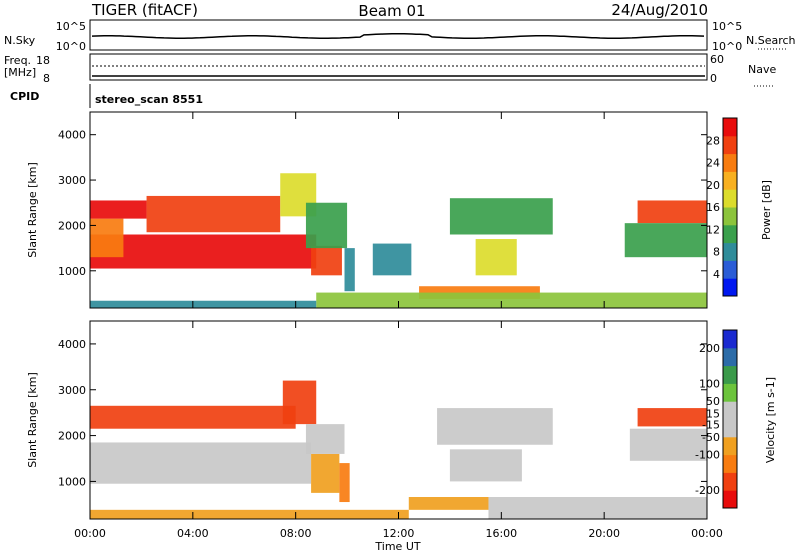 The image size is (800, 554). I want to click on x-tick-labels: 00:00 04:00 08:00 12:00 16:00 20:00 00:00, so click(398, 533).